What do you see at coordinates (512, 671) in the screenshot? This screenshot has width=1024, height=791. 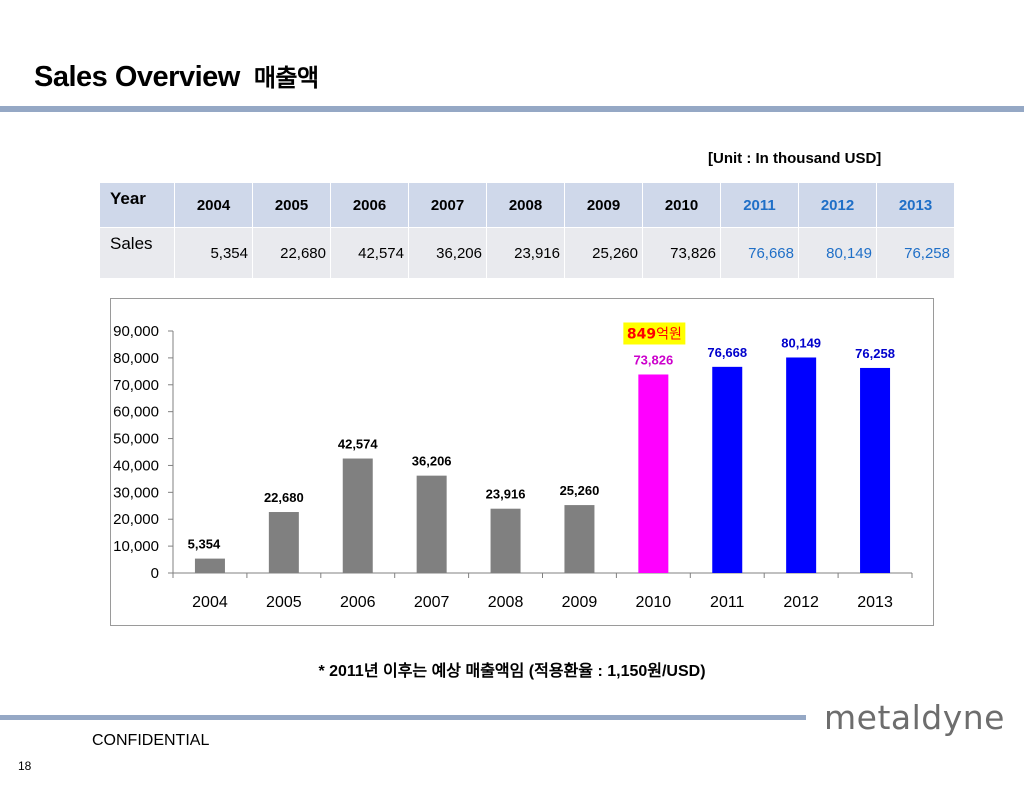 I see `forecast-note: * 2011년 이후는 예상 매출액임 (적용환율 : 1,150원/USD)` at bounding box center [512, 671].